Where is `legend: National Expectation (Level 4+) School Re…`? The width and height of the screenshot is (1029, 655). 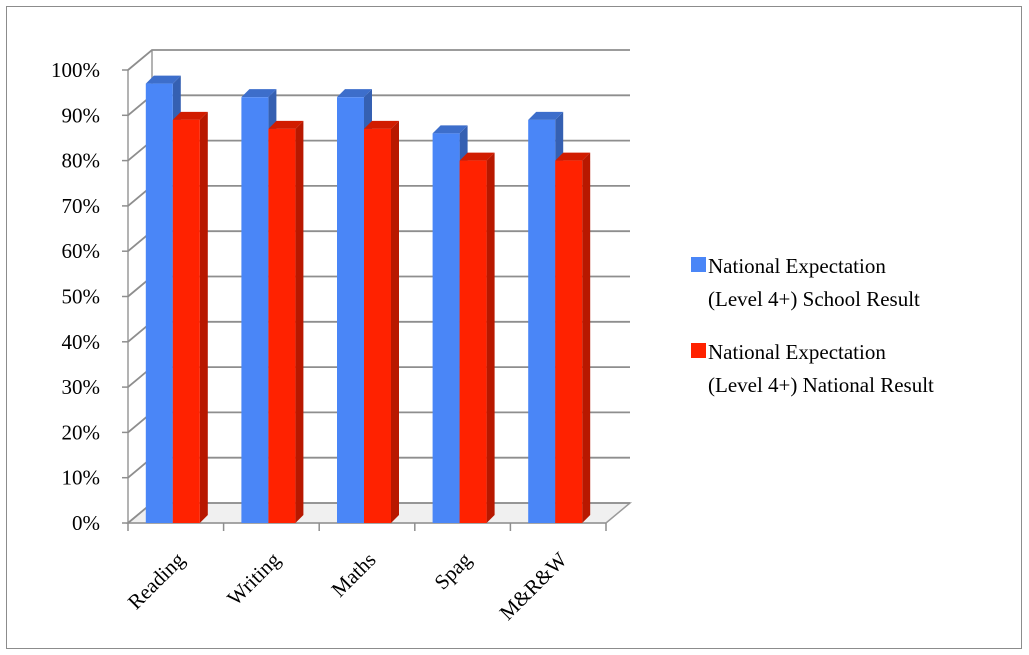
legend: National Expectation (Level 4+) School Re… is located at coordinates (812, 325).